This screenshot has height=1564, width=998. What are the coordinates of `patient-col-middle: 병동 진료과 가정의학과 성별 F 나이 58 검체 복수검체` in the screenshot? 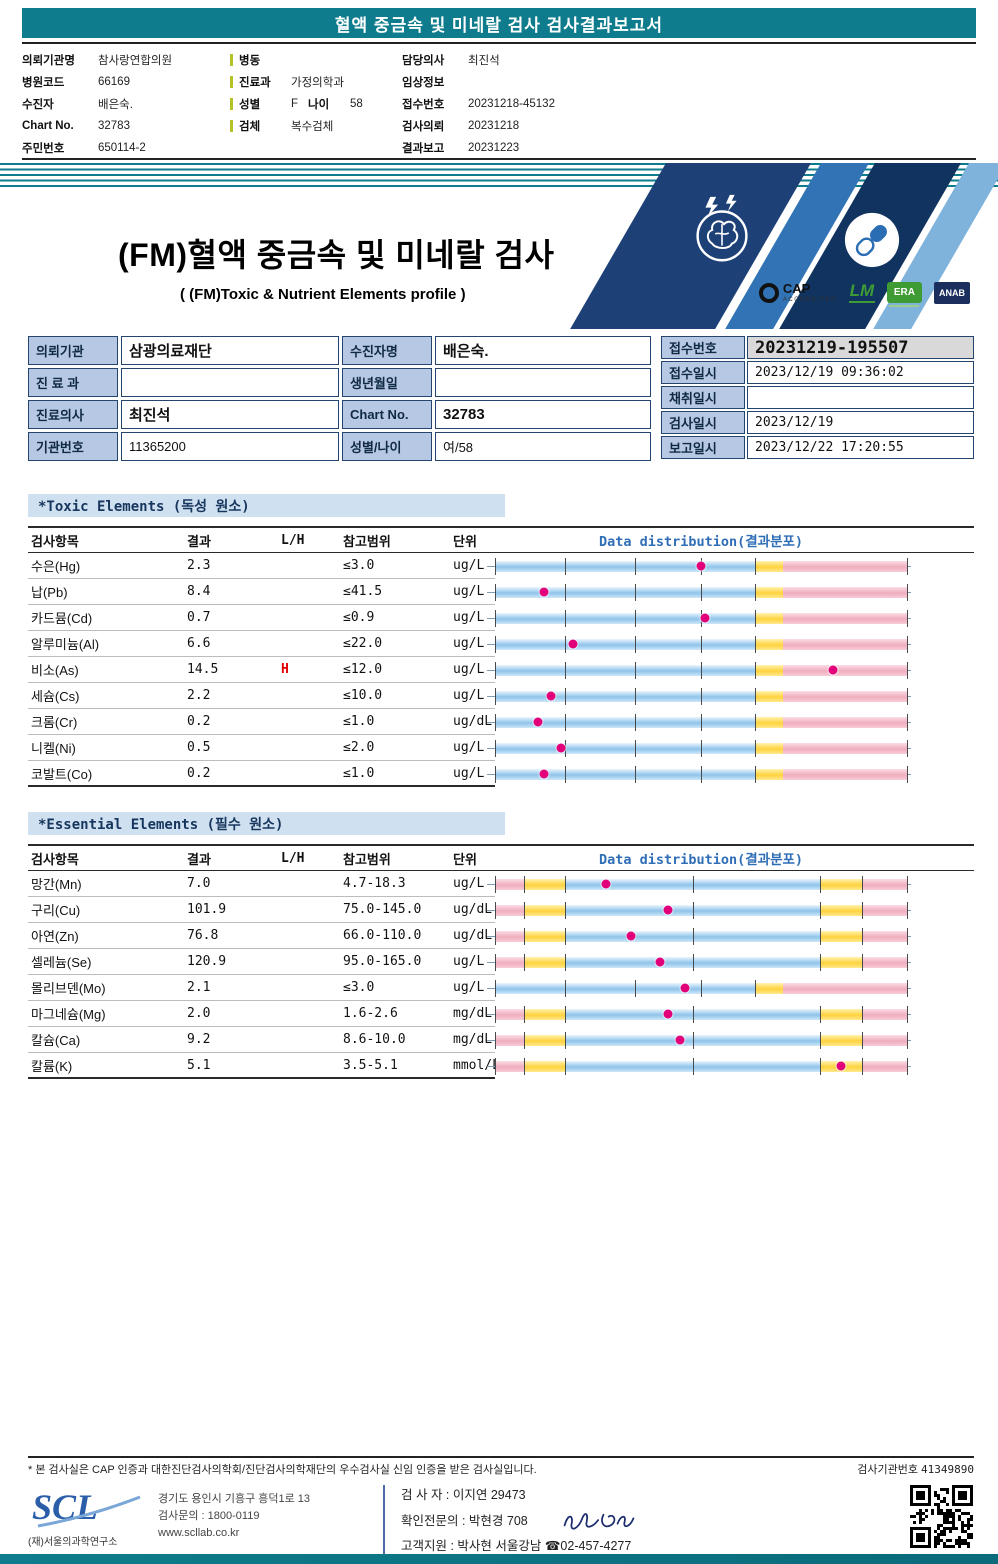 It's located at (316, 104).